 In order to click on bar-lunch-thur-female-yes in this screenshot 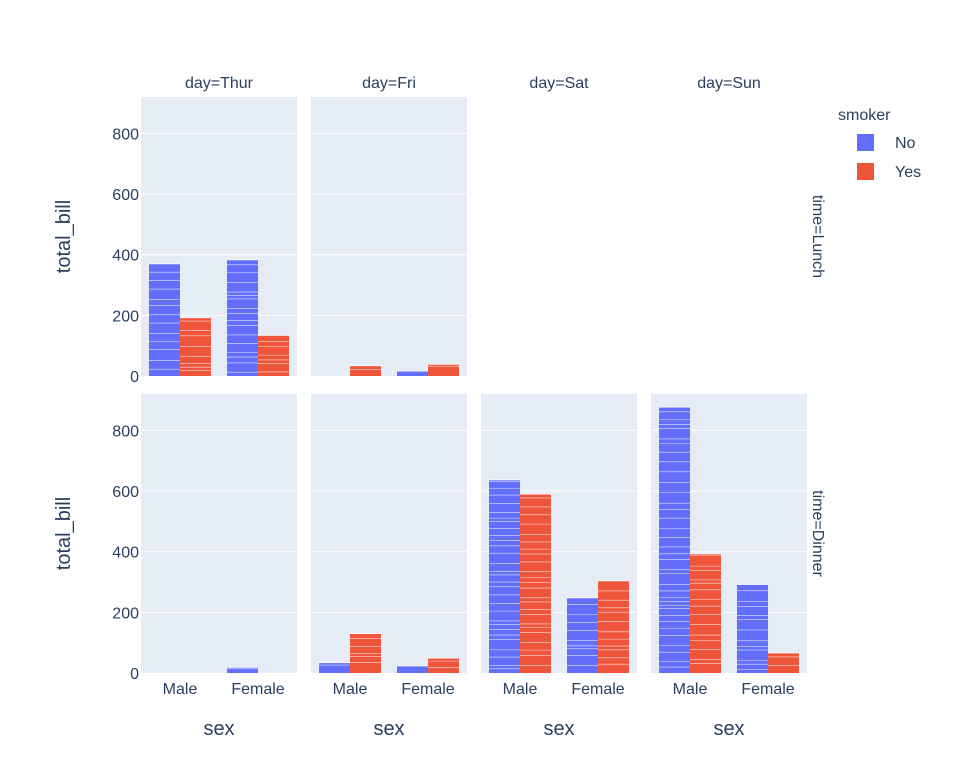, I will do `click(273, 355)`.